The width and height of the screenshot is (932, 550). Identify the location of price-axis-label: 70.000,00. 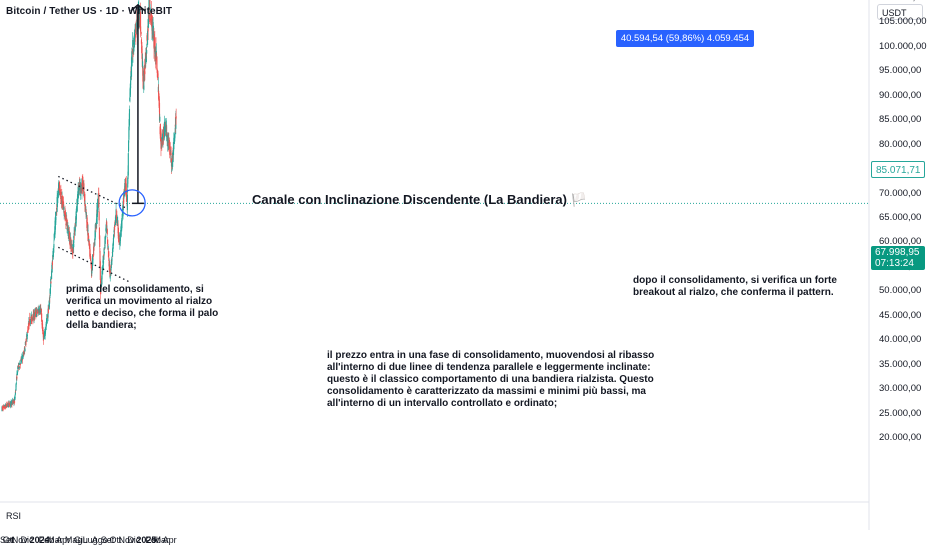
(900, 193).